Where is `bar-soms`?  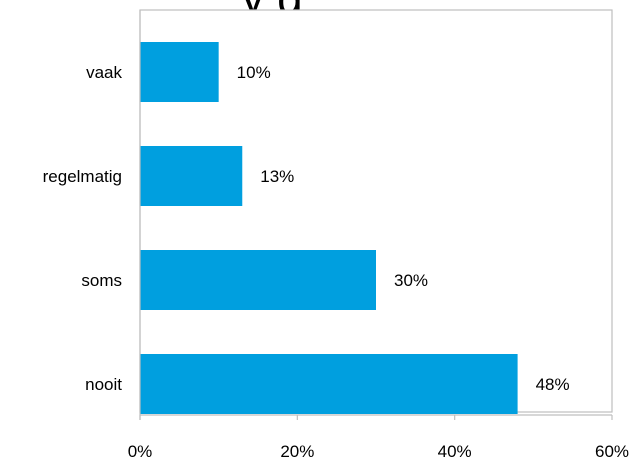 bar-soms is located at coordinates (258, 280).